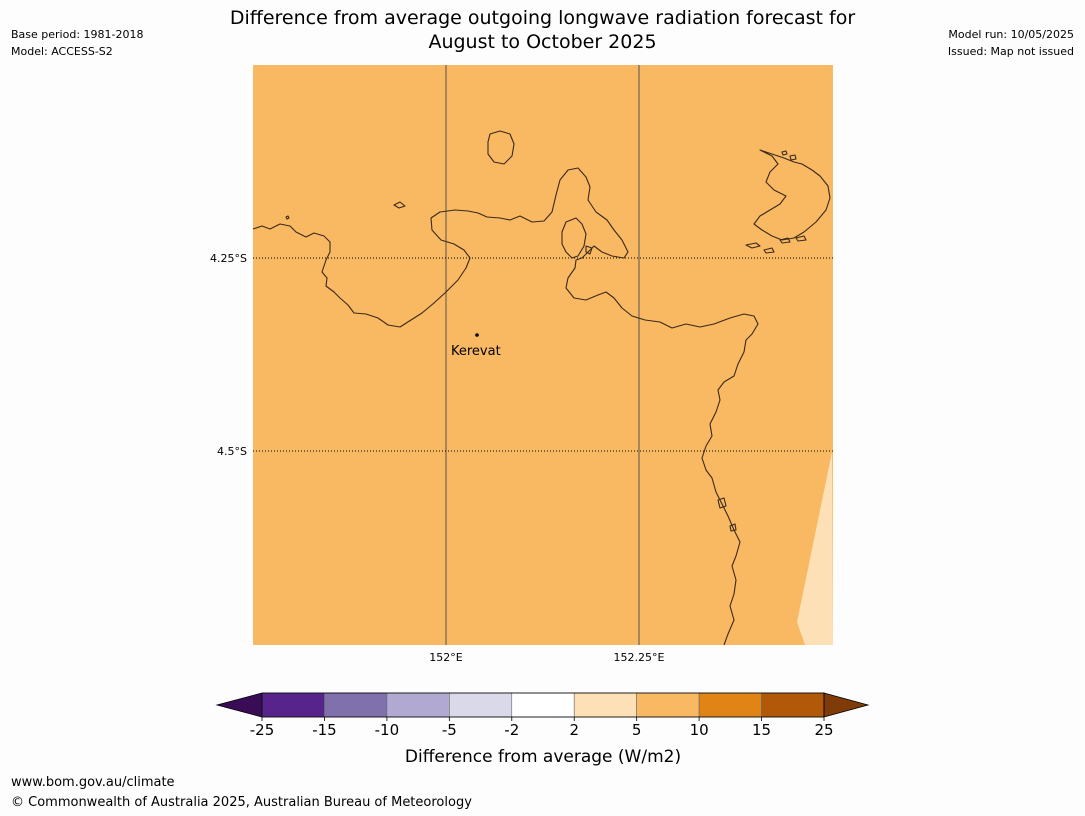  I want to click on lon-label-152-25e: 152.25°E, so click(639, 657).